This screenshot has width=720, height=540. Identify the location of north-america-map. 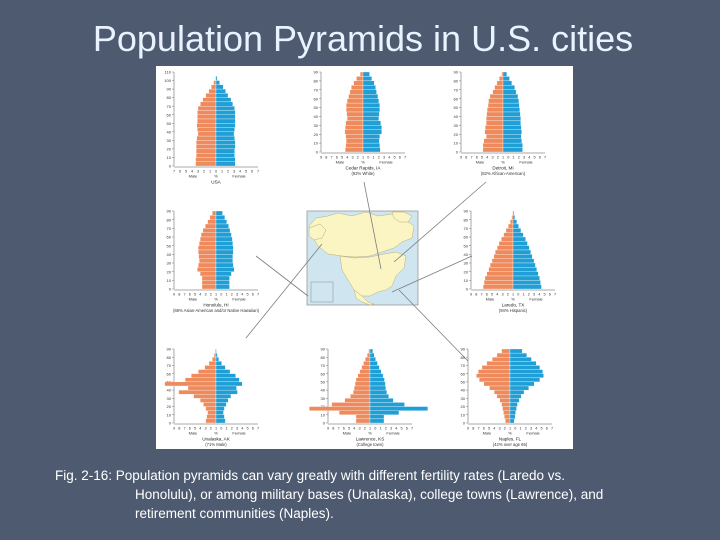
(362, 258).